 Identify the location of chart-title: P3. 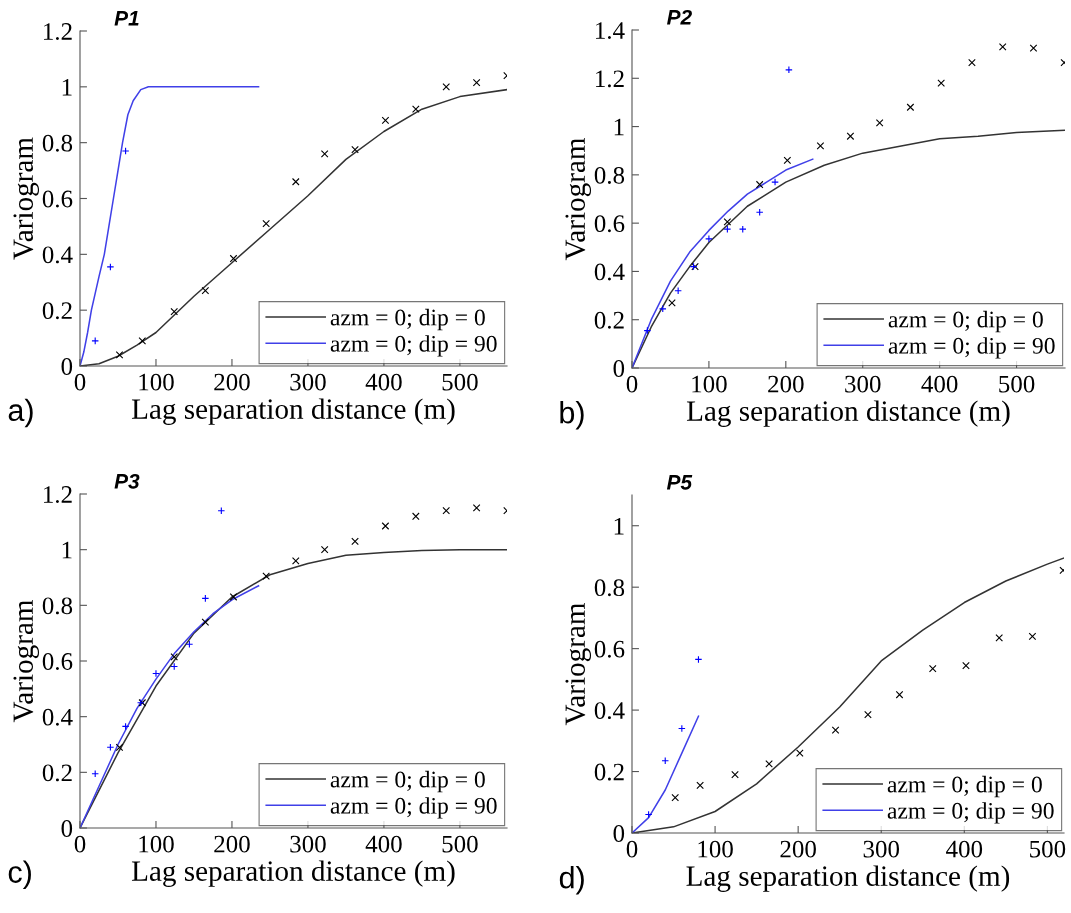
(127, 481).